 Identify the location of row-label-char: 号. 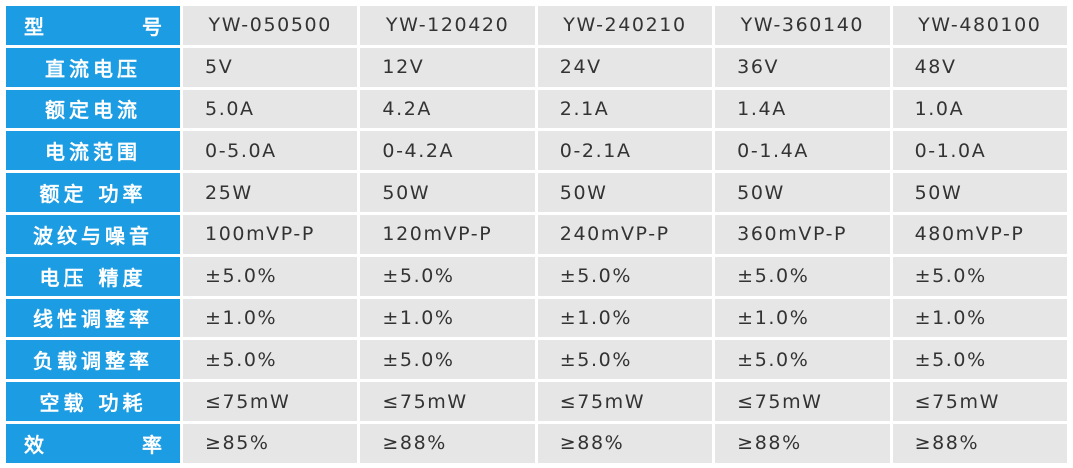
(152, 26).